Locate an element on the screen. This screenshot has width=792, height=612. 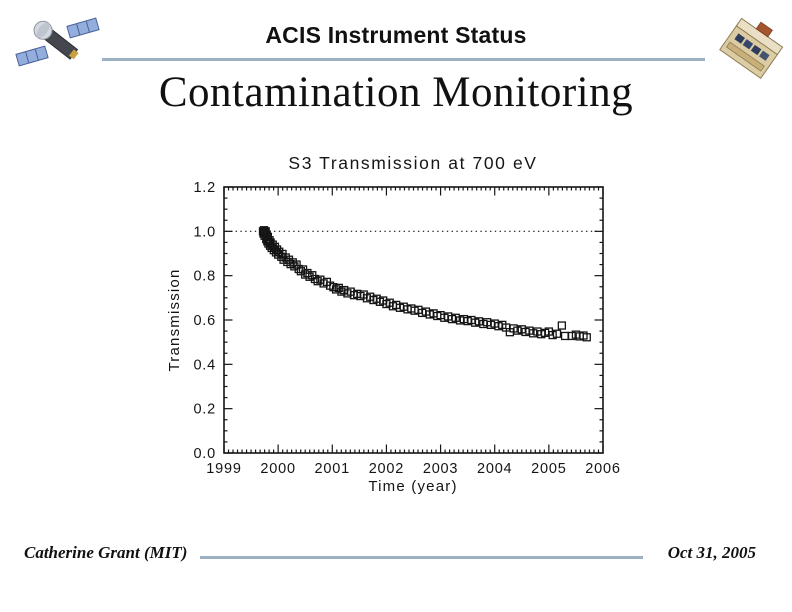
y-tick-label: 0.0 is located at coordinates (204, 454).